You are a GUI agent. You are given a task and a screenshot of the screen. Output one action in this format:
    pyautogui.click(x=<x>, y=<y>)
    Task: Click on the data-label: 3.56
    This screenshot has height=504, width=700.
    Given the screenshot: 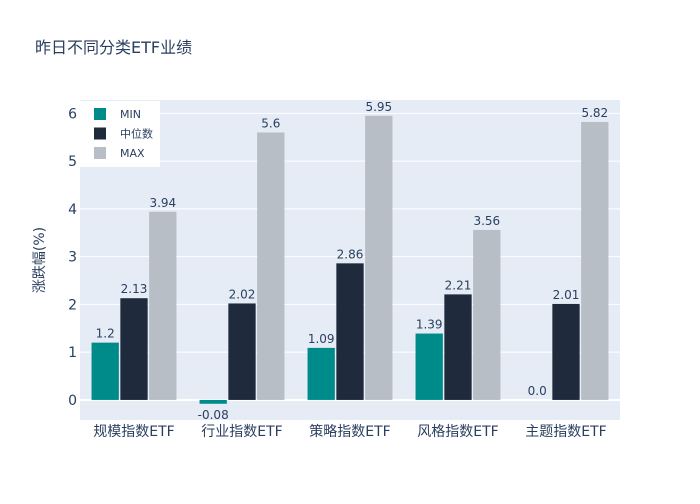 What is the action you would take?
    pyautogui.click(x=486, y=221)
    